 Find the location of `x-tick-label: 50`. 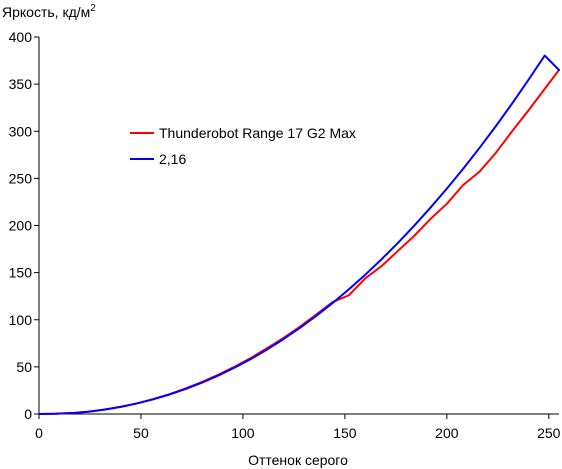

x-tick-label: 50 is located at coordinates (141, 433).